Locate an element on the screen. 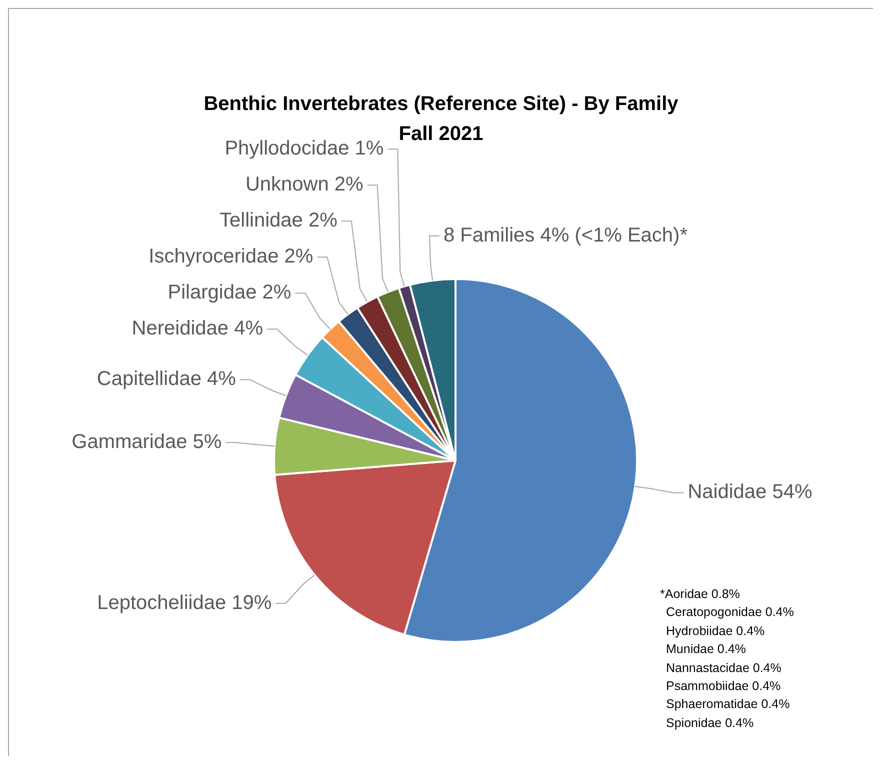  slice-label: Tellinidae 2% is located at coordinates (279, 221).